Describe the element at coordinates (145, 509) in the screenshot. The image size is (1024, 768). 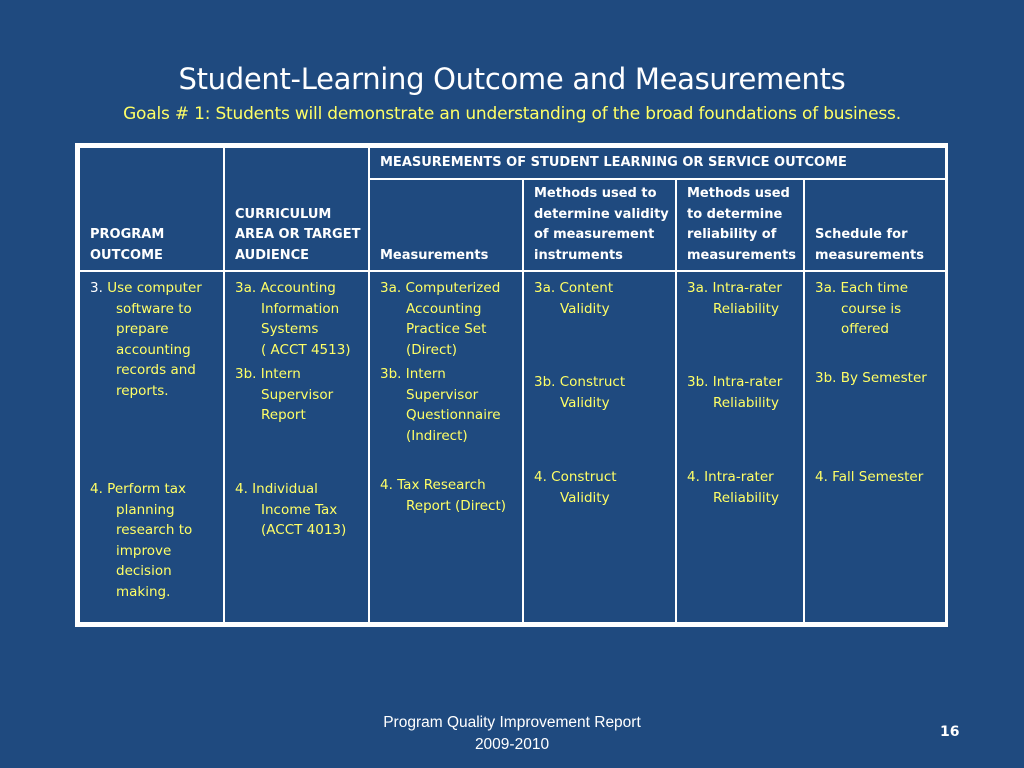
I see `outcome-line: planning` at that location.